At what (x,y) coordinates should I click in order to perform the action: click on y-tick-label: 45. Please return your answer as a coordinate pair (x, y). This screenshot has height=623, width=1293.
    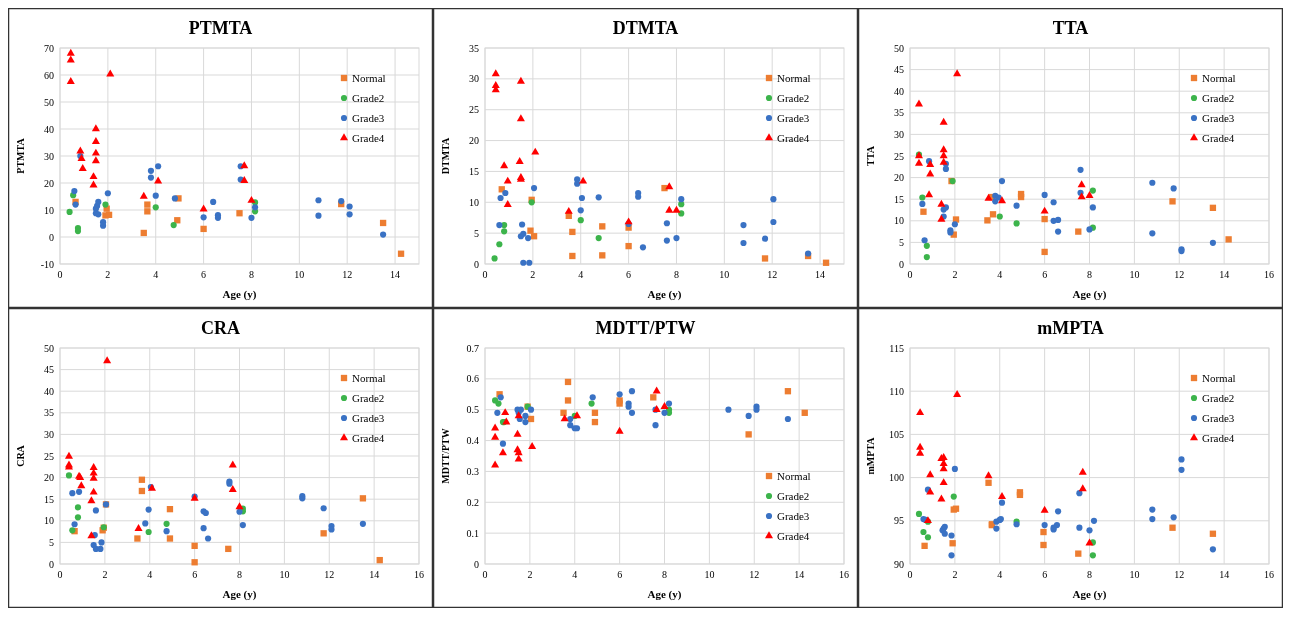
    Looking at the image, I should click on (49, 370).